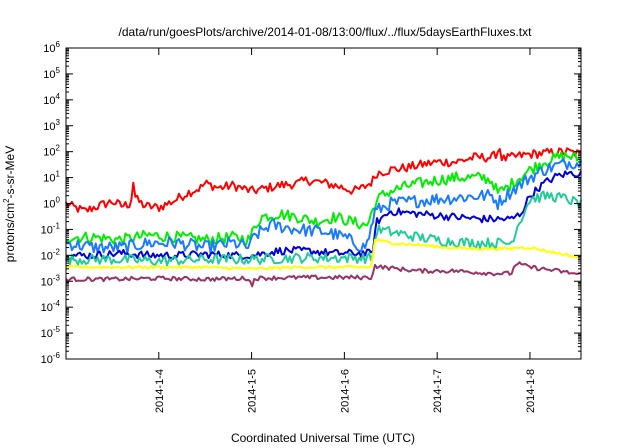 Image resolution: width=640 pixels, height=448 pixels. What do you see at coordinates (57, 355) in the screenshot?
I see `y-tick-label-exp: -6` at bounding box center [57, 355].